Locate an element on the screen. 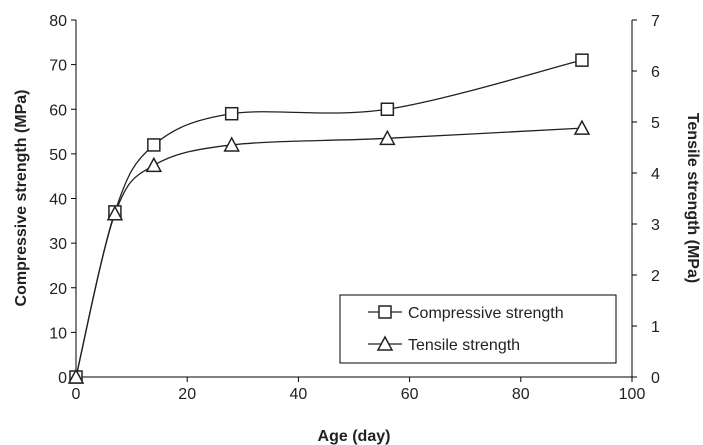 This screenshot has height=445, width=703. y2-tick-label: 3 is located at coordinates (655, 225).